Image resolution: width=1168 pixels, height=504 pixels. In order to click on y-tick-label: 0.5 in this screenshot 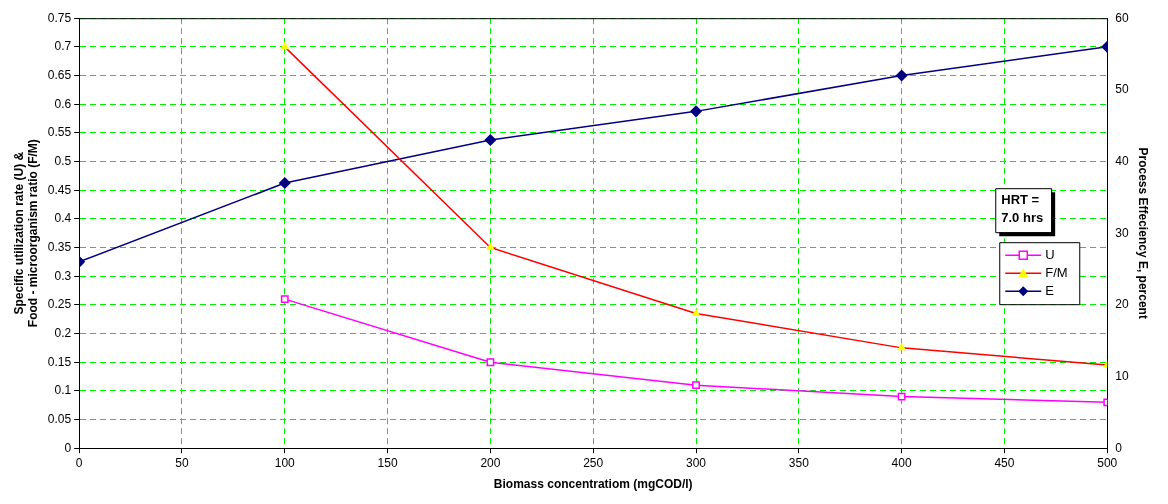, I will do `click(63, 160)`.